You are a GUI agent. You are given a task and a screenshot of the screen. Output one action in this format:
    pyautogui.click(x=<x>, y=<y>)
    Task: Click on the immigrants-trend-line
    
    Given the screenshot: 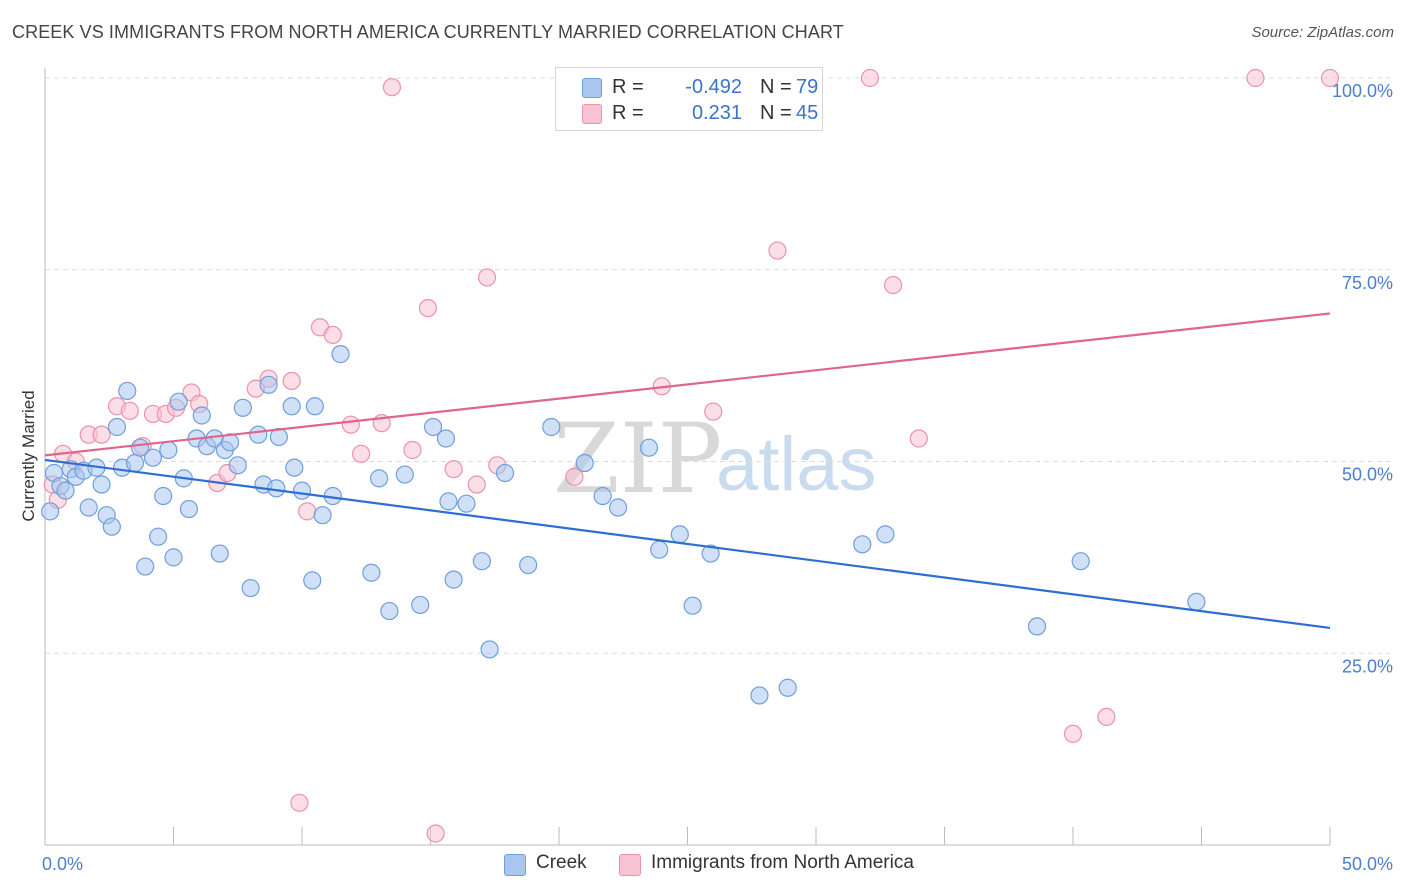 What is the action you would take?
    pyautogui.click(x=687, y=384)
    